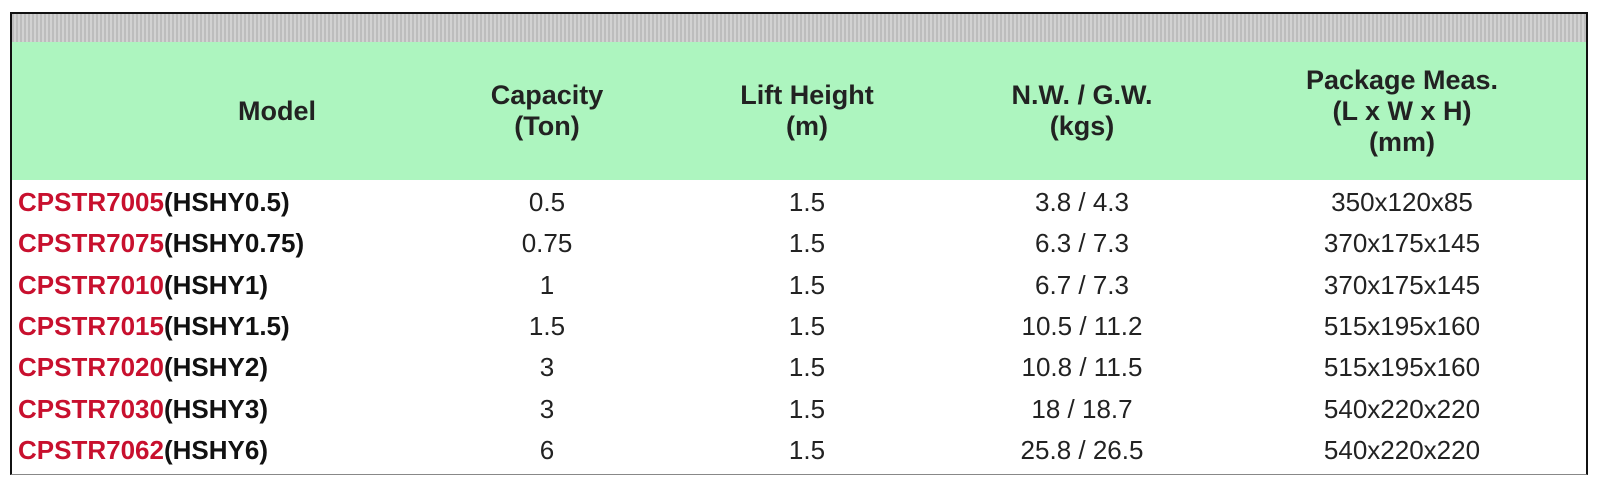 The image size is (1600, 488). Describe the element at coordinates (1082, 202) in the screenshot. I see `weight-cell: 3.8 / 4.3` at that location.